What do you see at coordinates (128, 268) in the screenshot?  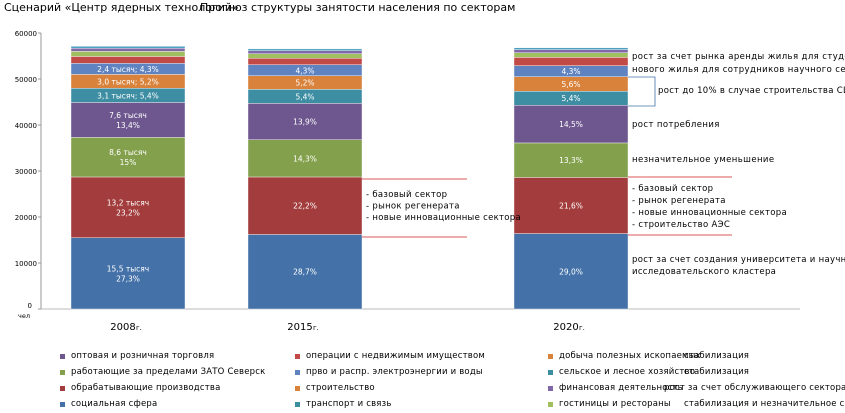 I see `bar-data-label: 15,5 тысяч` at bounding box center [128, 268].